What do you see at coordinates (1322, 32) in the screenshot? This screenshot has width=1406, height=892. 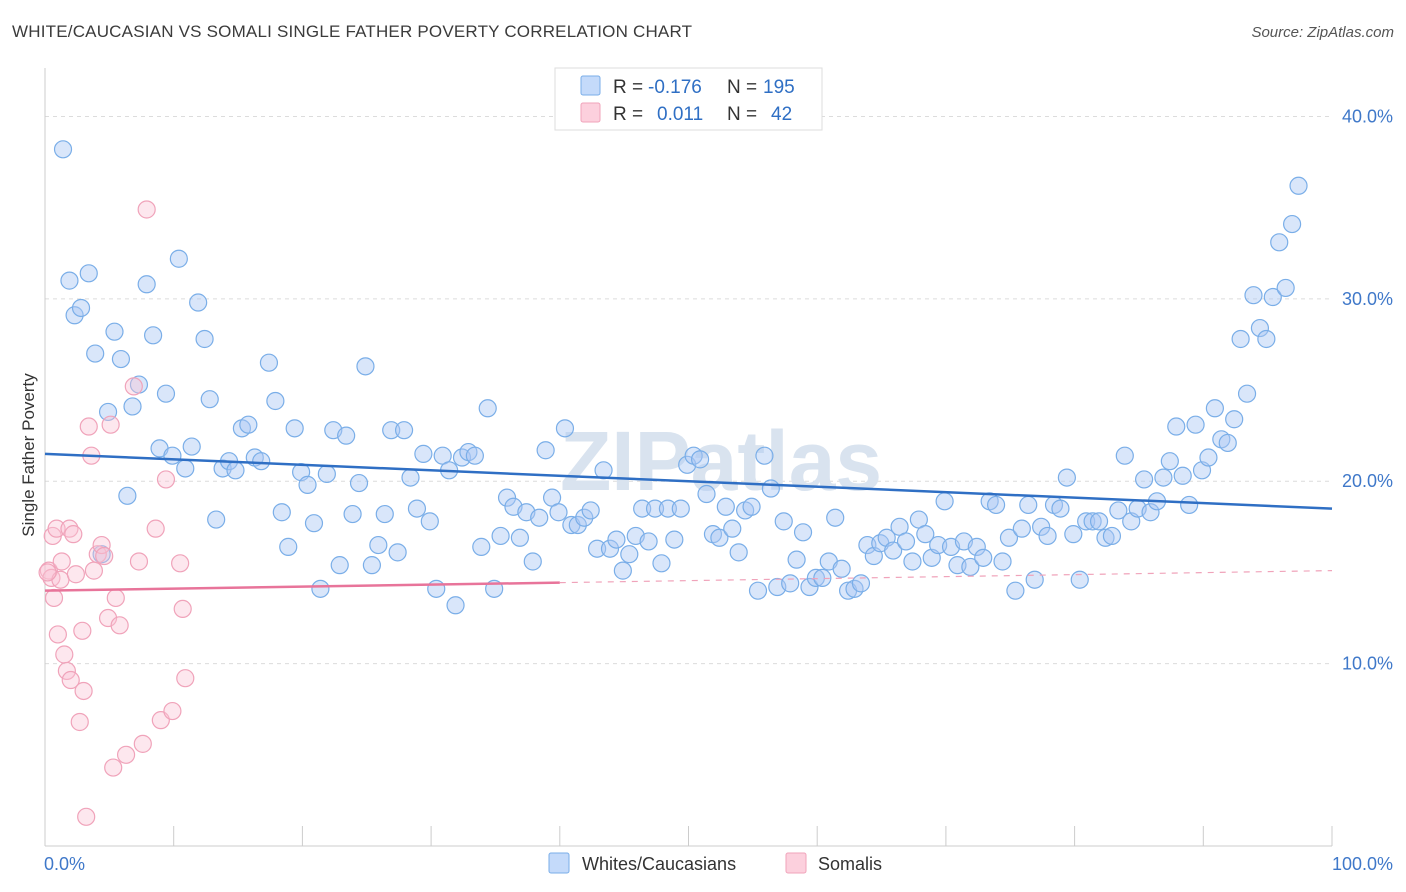 I see `source-label: Source: ZipAtlas.com` at bounding box center [1322, 32].